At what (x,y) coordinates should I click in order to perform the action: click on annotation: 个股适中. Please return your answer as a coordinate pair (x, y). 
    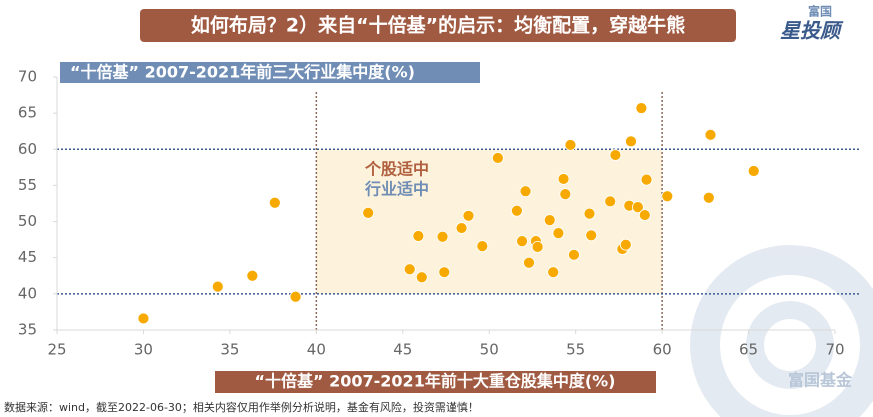
    Looking at the image, I should click on (396, 169).